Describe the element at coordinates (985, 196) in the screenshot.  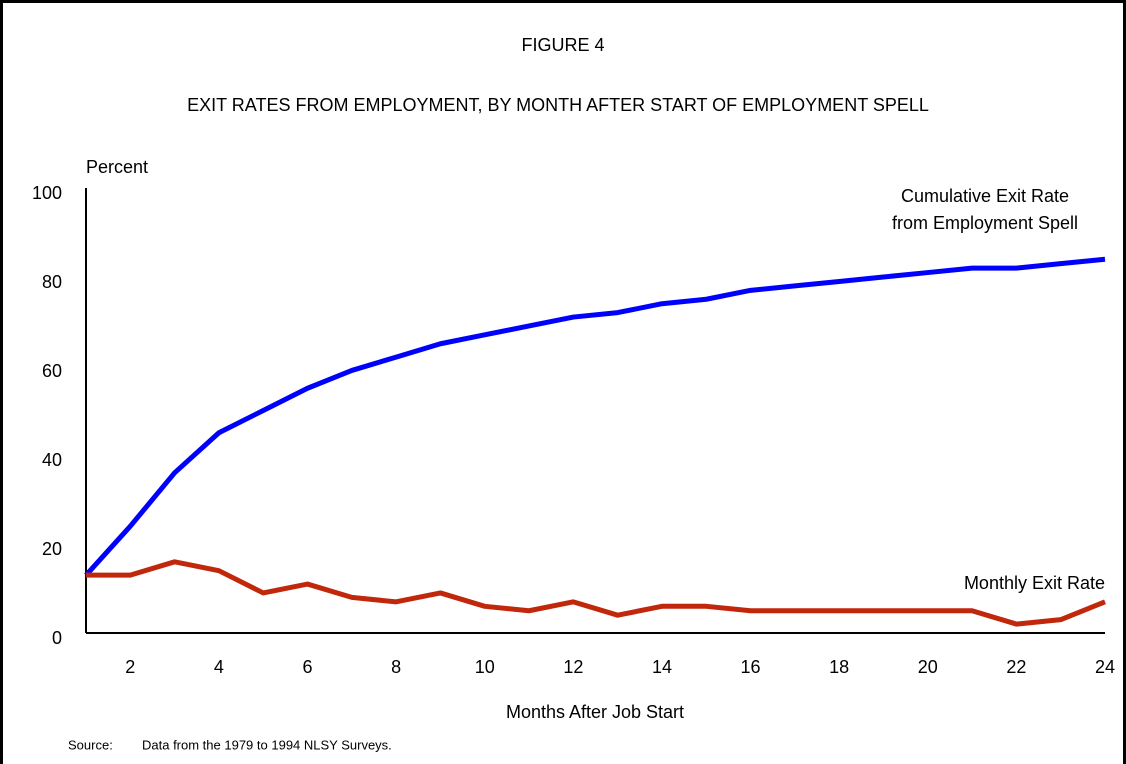
I see `series-label: Cumulative Exit Rate` at that location.